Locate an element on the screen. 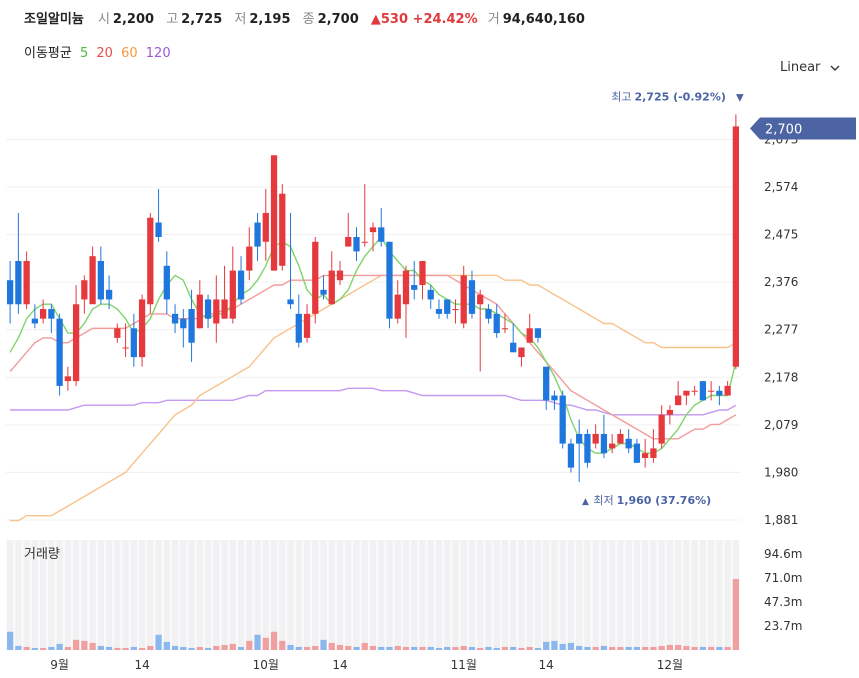  scale-selector: Linear is located at coordinates (810, 67).